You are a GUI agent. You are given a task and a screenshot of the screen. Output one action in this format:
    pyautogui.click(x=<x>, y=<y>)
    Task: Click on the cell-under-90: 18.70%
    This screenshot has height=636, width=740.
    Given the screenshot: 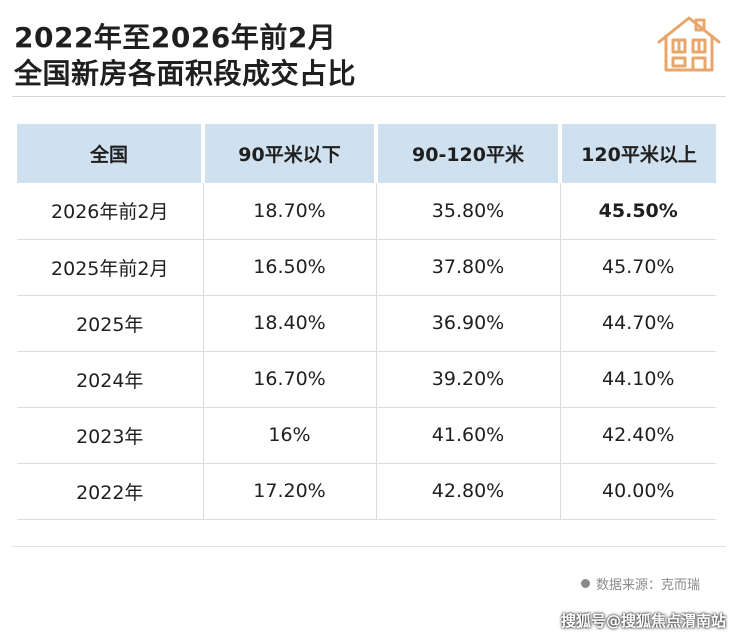 What is the action you would take?
    pyautogui.click(x=290, y=211)
    